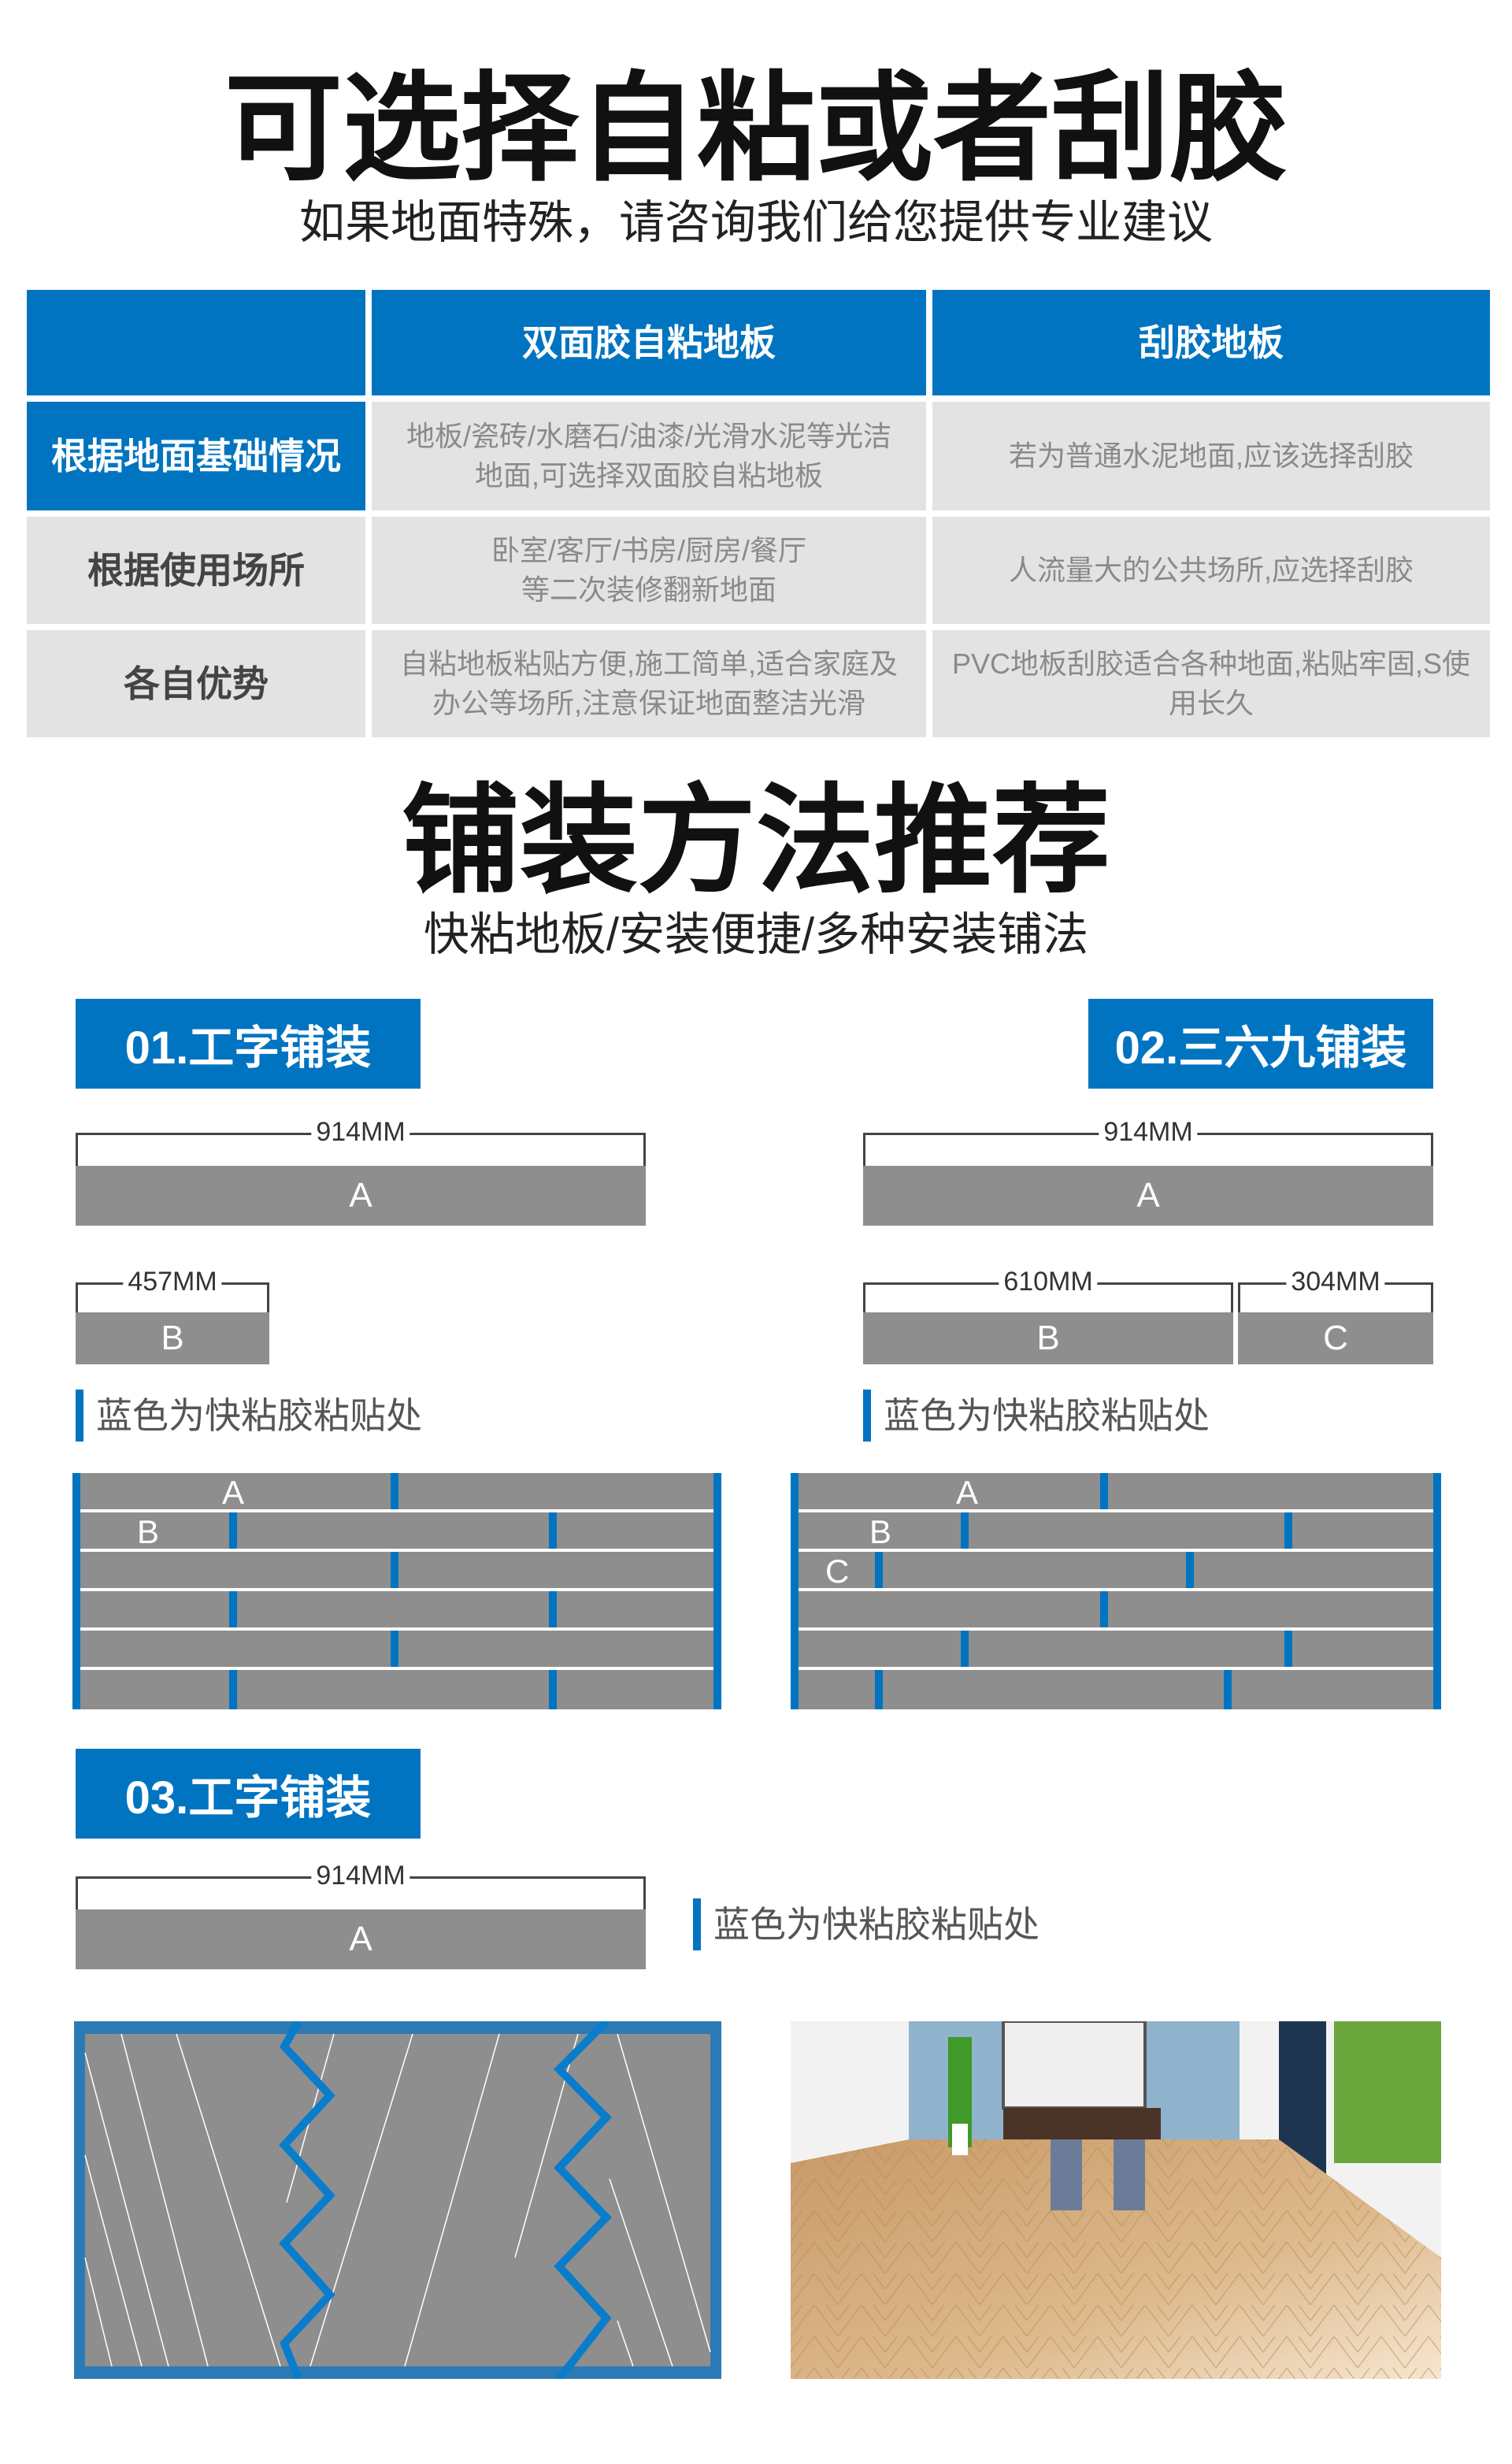 The width and height of the screenshot is (1512, 2464). Describe the element at coordinates (1335, 1281) in the screenshot. I see `dimension-label: 304MM` at that location.